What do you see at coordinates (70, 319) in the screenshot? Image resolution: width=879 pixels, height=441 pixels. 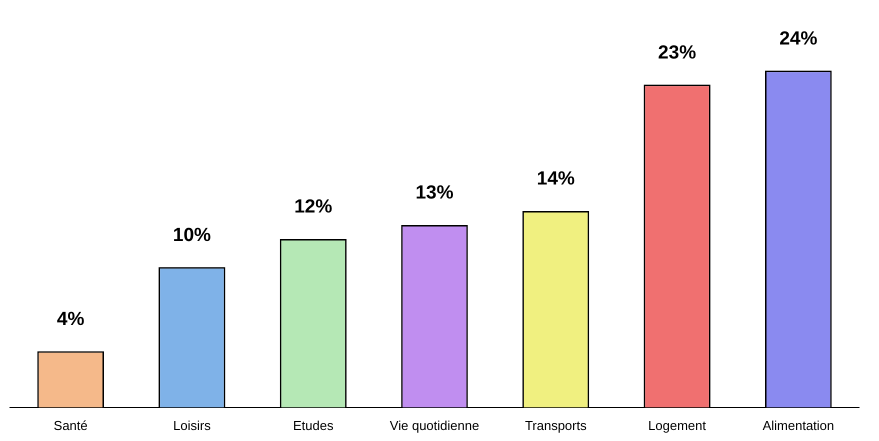 I see `data-label: 4%` at bounding box center [70, 319].